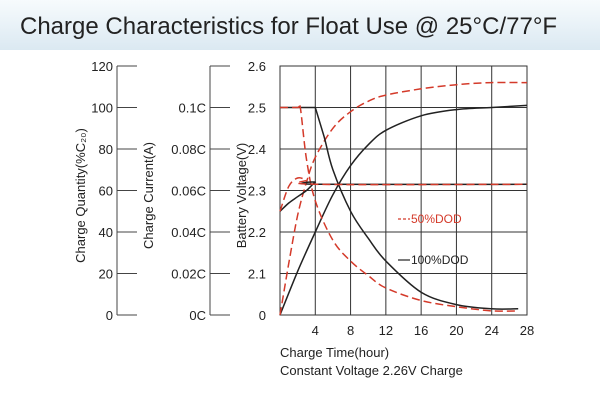 This screenshot has width=600, height=400. I want to click on x-axis-label-2: Constant Voltage 2.26V Charge, so click(371, 370).